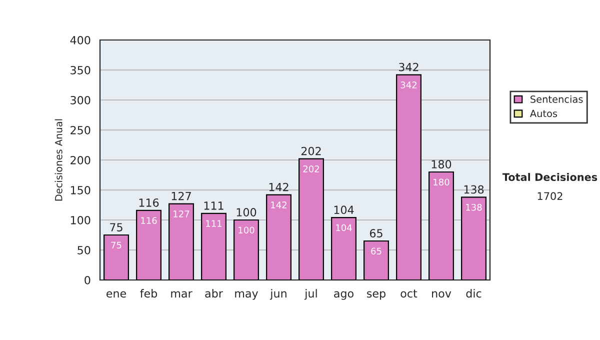  What do you see at coordinates (408, 85) in the screenshot?
I see `data-label: 342` at bounding box center [408, 85].